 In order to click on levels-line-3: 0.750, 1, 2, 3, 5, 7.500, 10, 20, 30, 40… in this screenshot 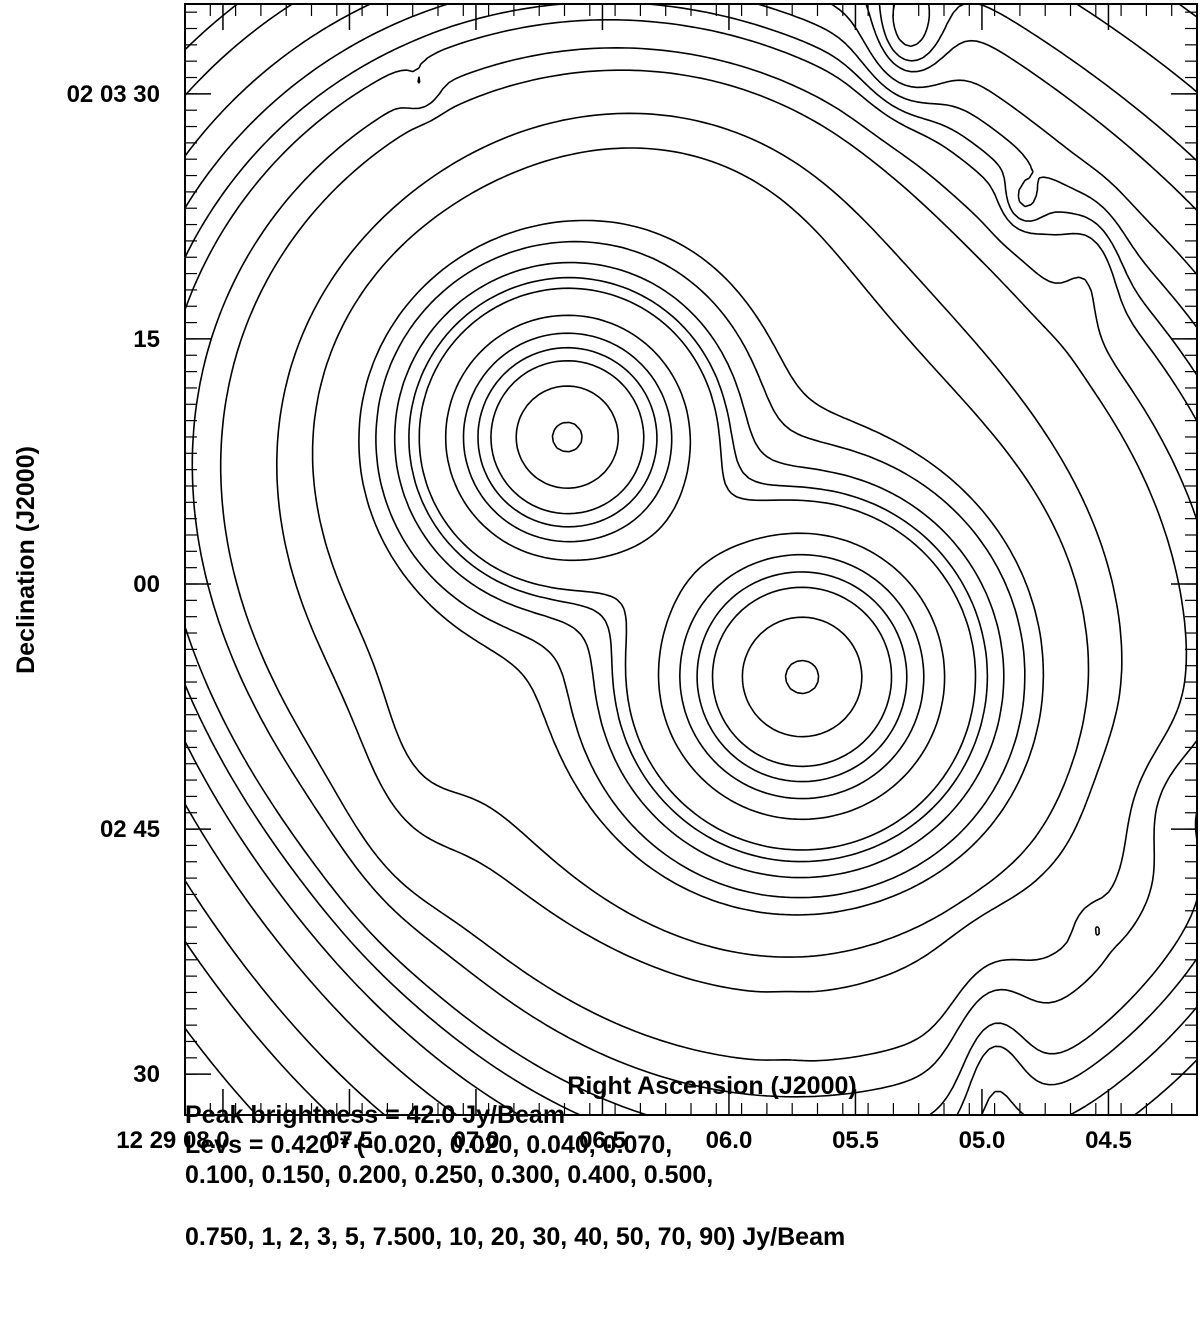, I will do `click(515, 1237)`.